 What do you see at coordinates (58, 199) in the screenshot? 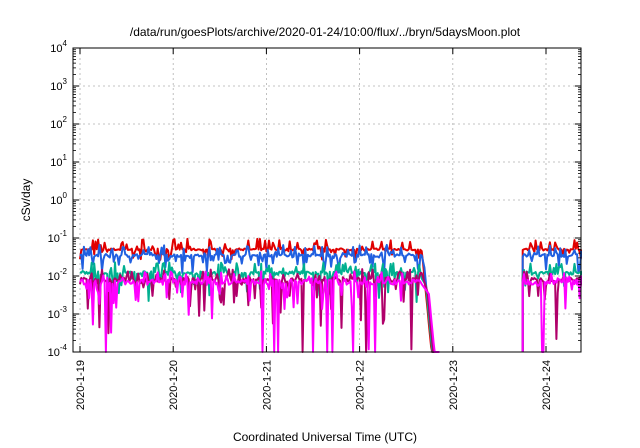
I see `y-tick-label: 10⁰` at bounding box center [58, 199].